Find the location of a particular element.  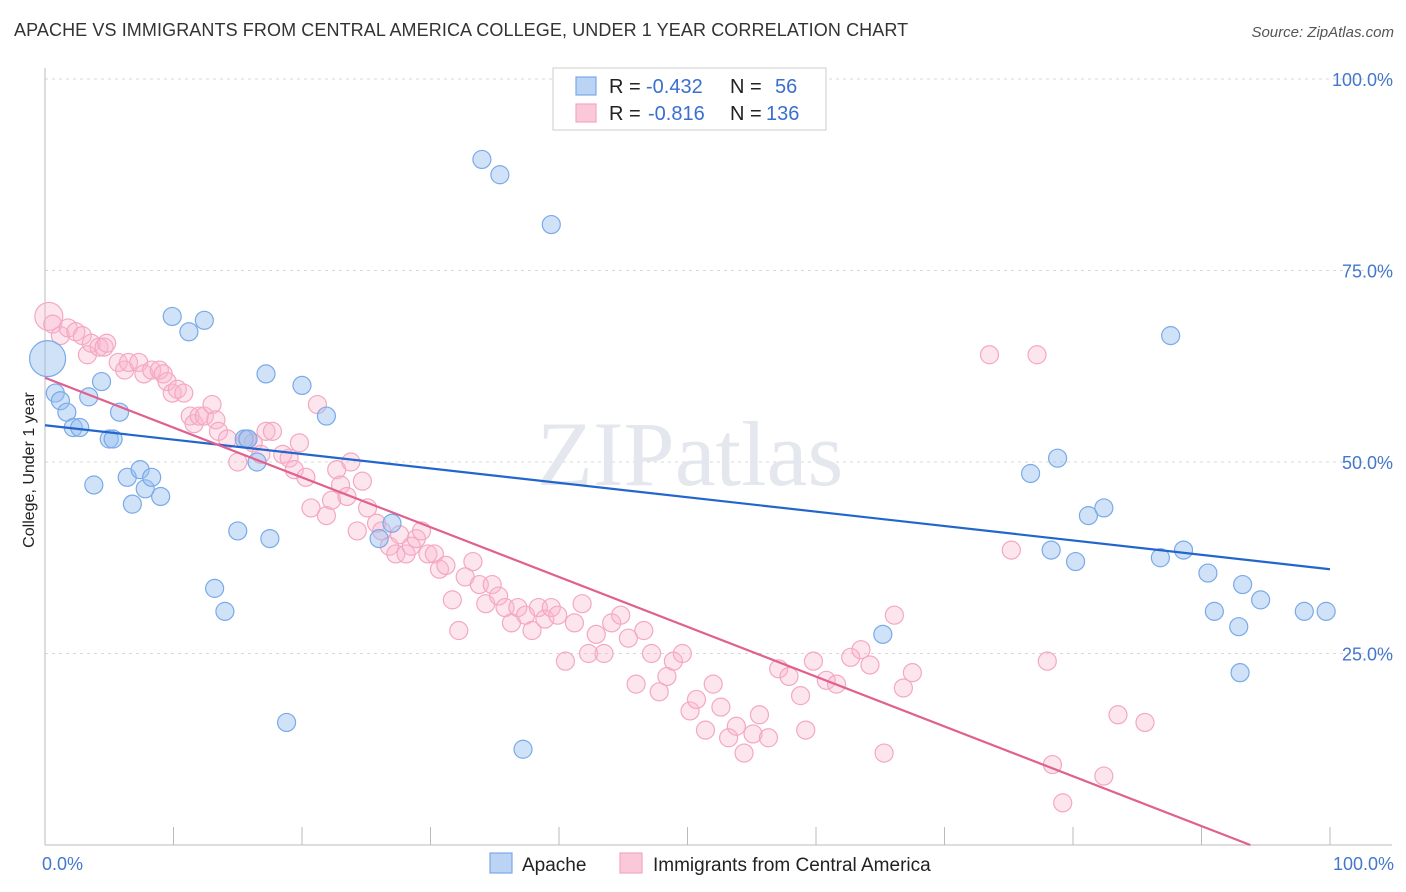

bottom-legend-swatch-immigrants is located at coordinates (631, 863).